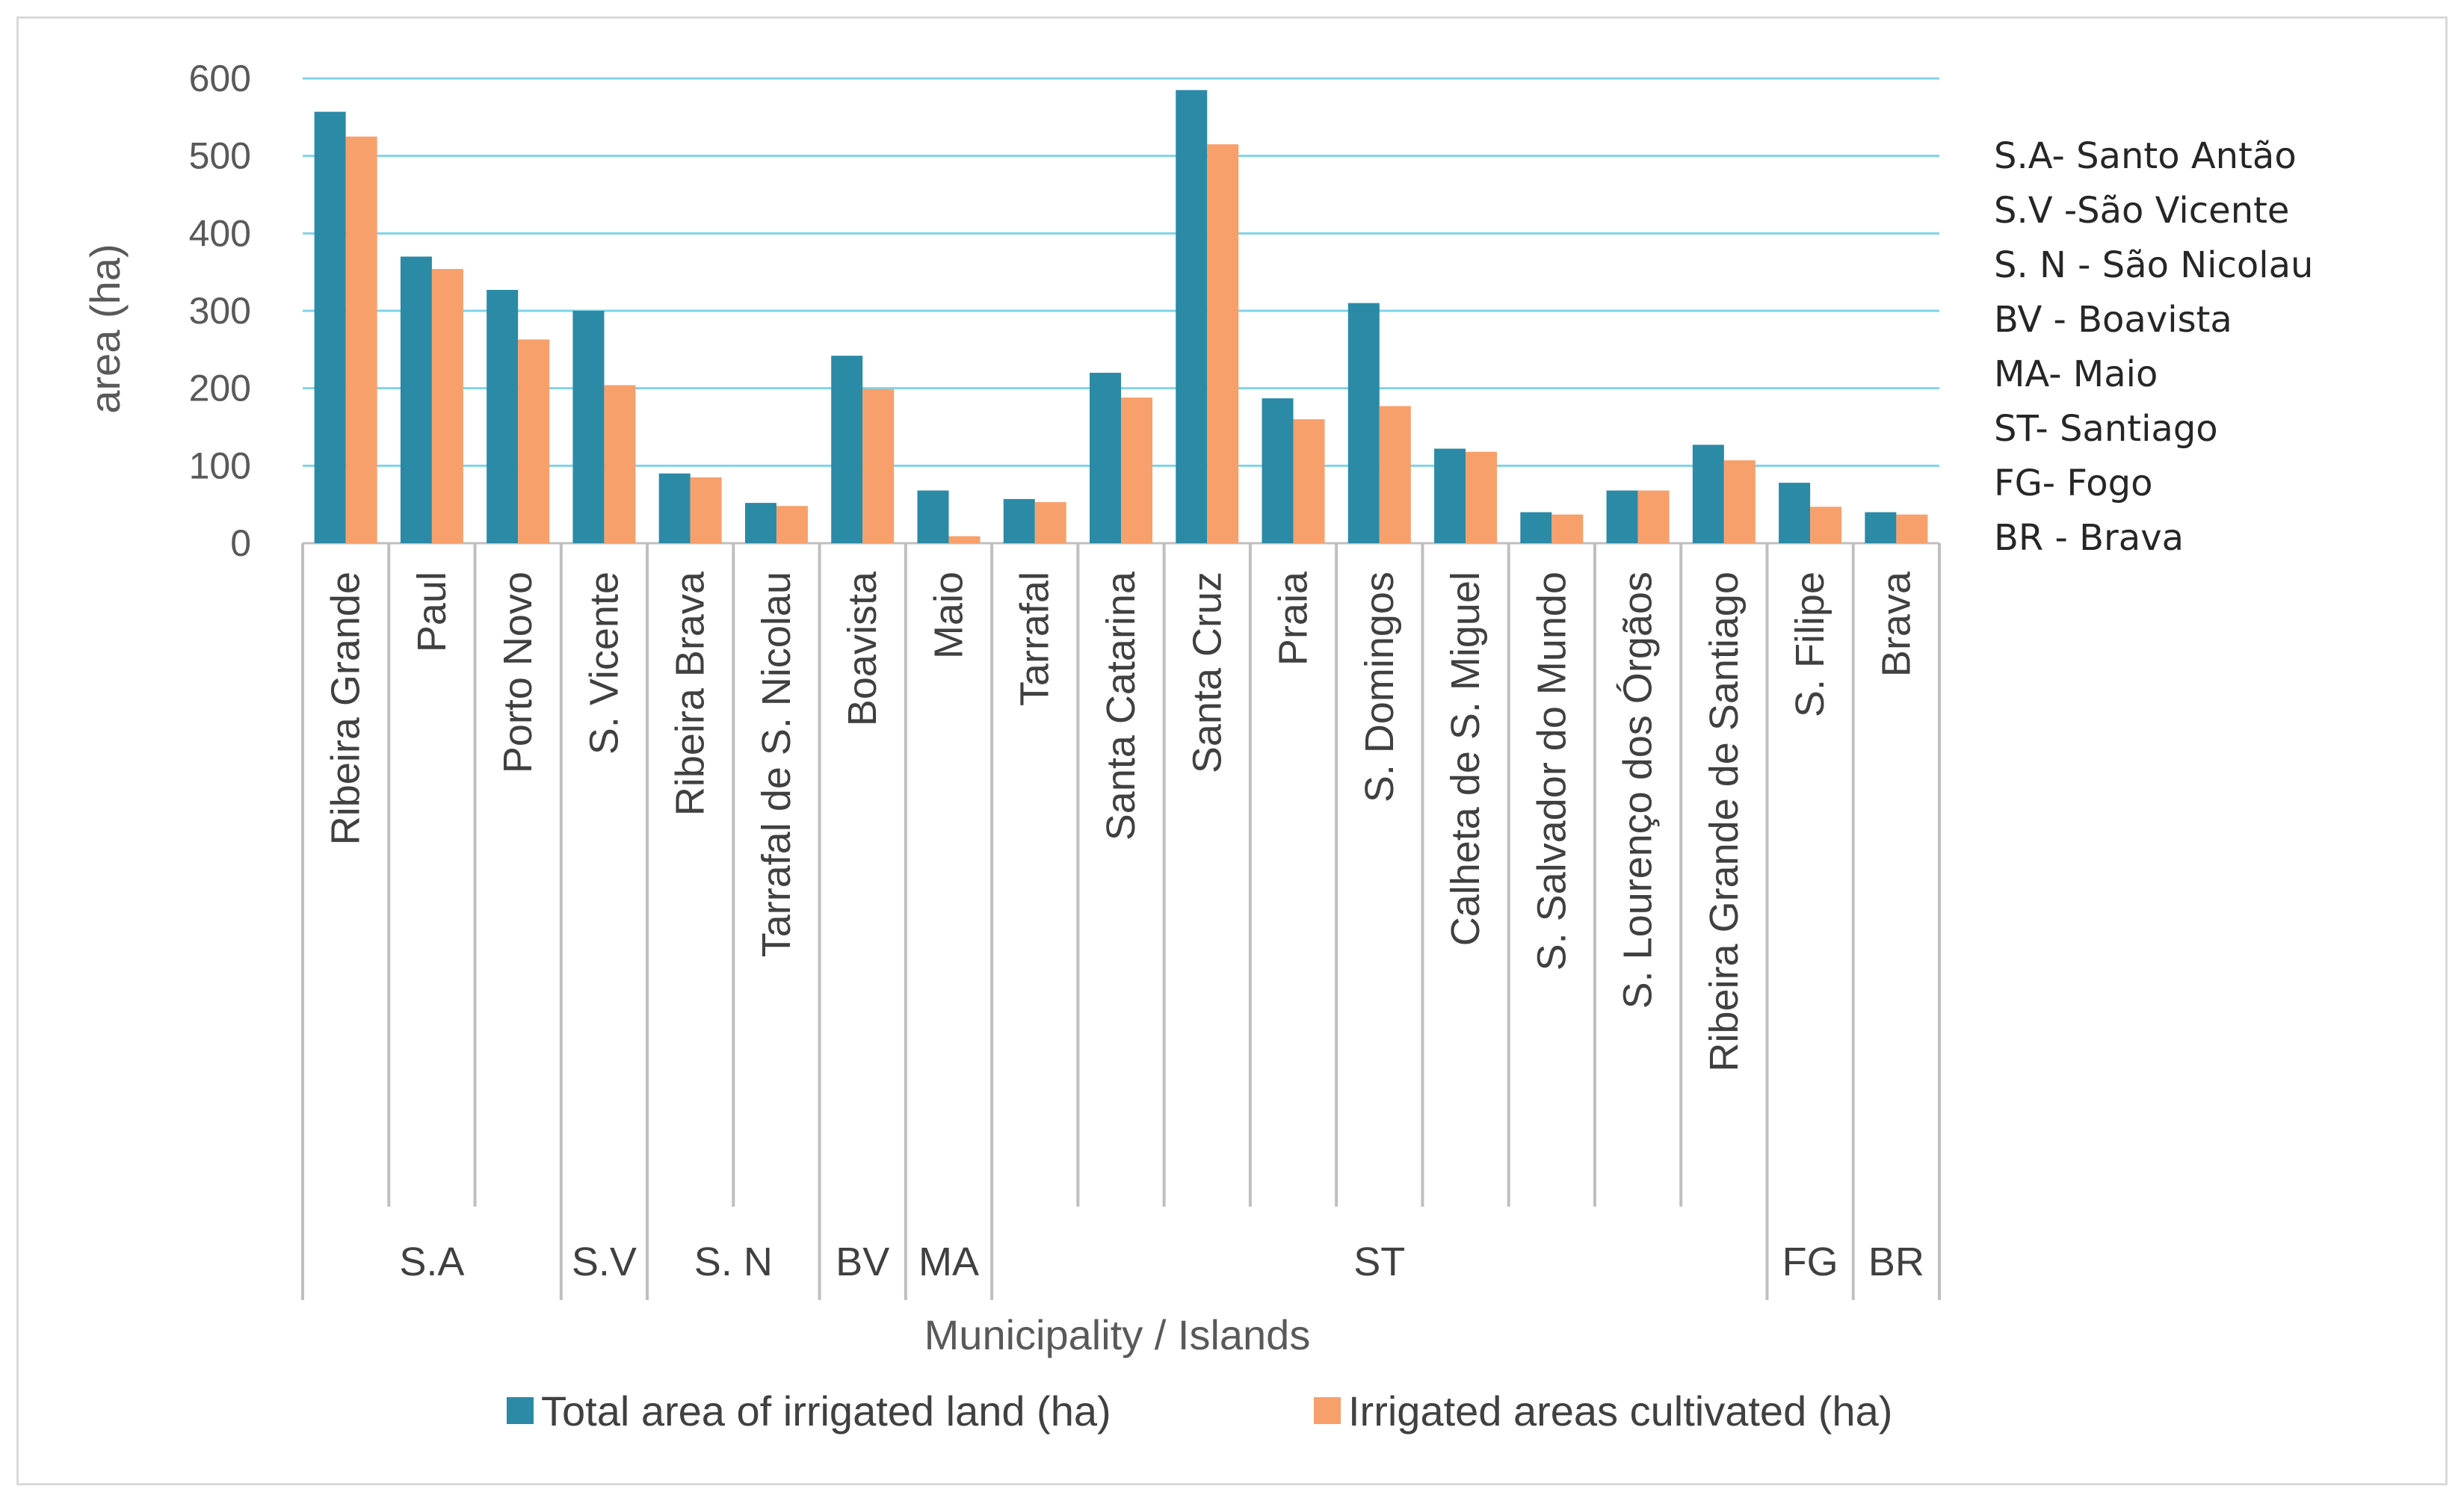  Describe the element at coordinates (826, 1411) in the screenshot. I see `legend-label: Total area of irrigated land (ha)` at that location.